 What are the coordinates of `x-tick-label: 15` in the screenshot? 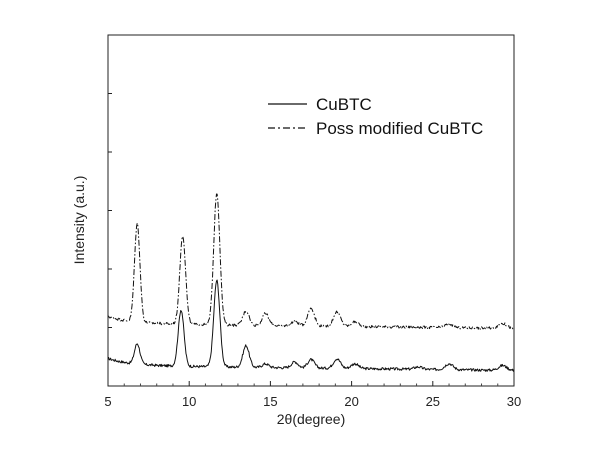 It's located at (270, 401).